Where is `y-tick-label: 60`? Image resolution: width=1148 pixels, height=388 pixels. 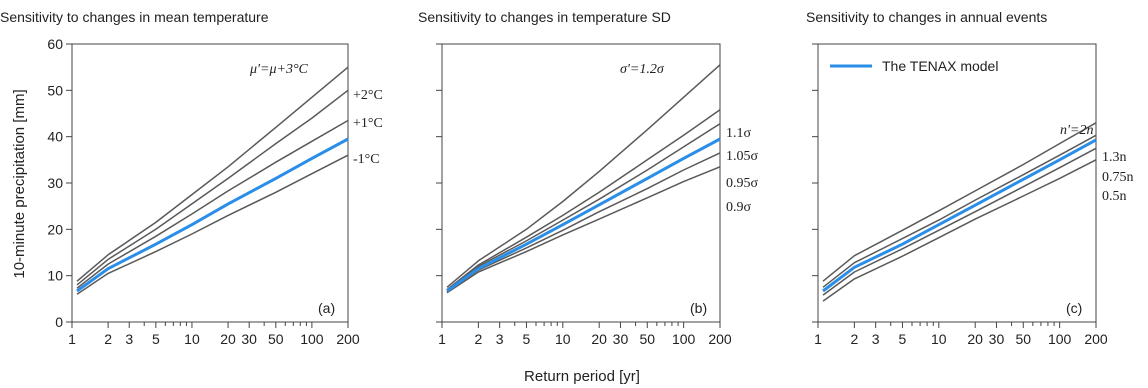
y-tick-label: 60 is located at coordinates (55, 44).